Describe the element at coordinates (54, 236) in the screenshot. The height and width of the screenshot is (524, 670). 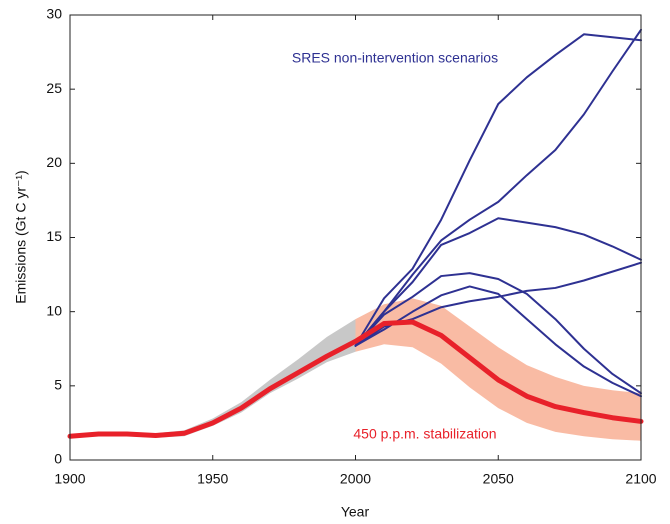
I see `y-tick-label: 15` at that location.